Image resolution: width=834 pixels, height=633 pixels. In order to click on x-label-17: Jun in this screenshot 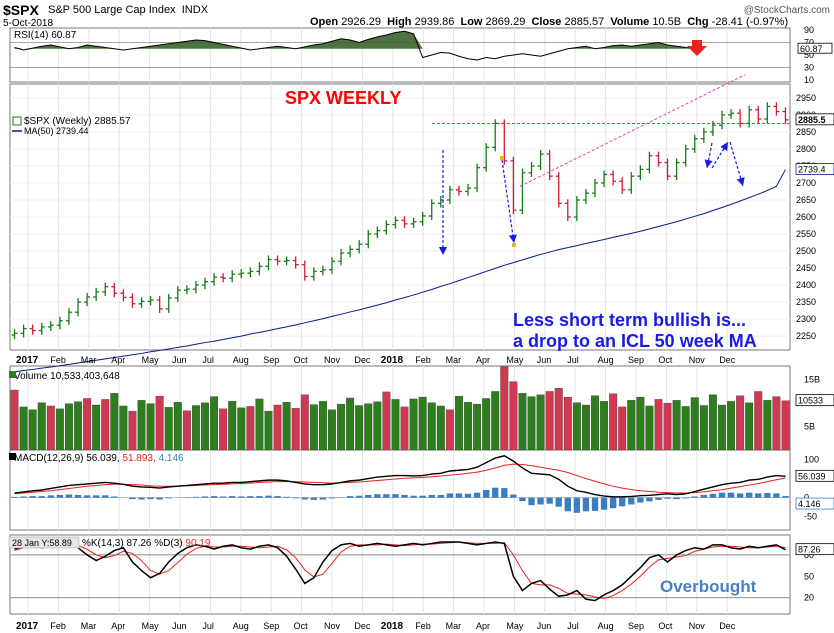, I will do `click(544, 360)`.